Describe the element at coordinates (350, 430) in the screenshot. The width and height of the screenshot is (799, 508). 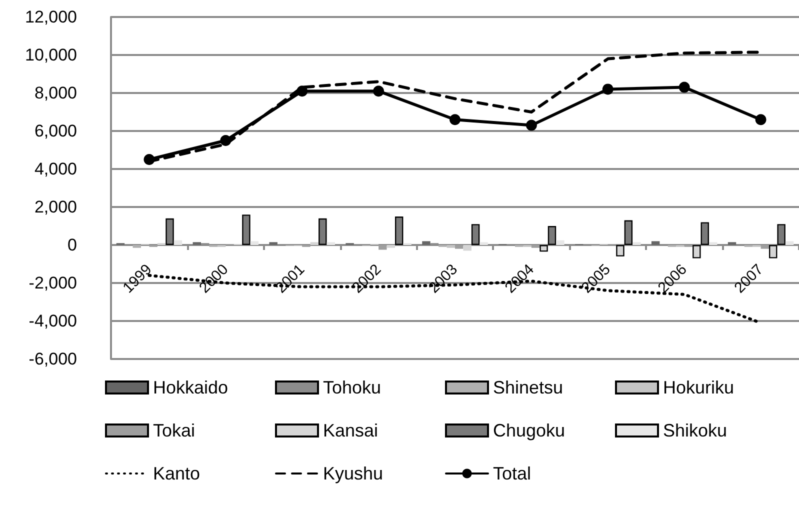
I see `legend-label: Kansai` at that location.